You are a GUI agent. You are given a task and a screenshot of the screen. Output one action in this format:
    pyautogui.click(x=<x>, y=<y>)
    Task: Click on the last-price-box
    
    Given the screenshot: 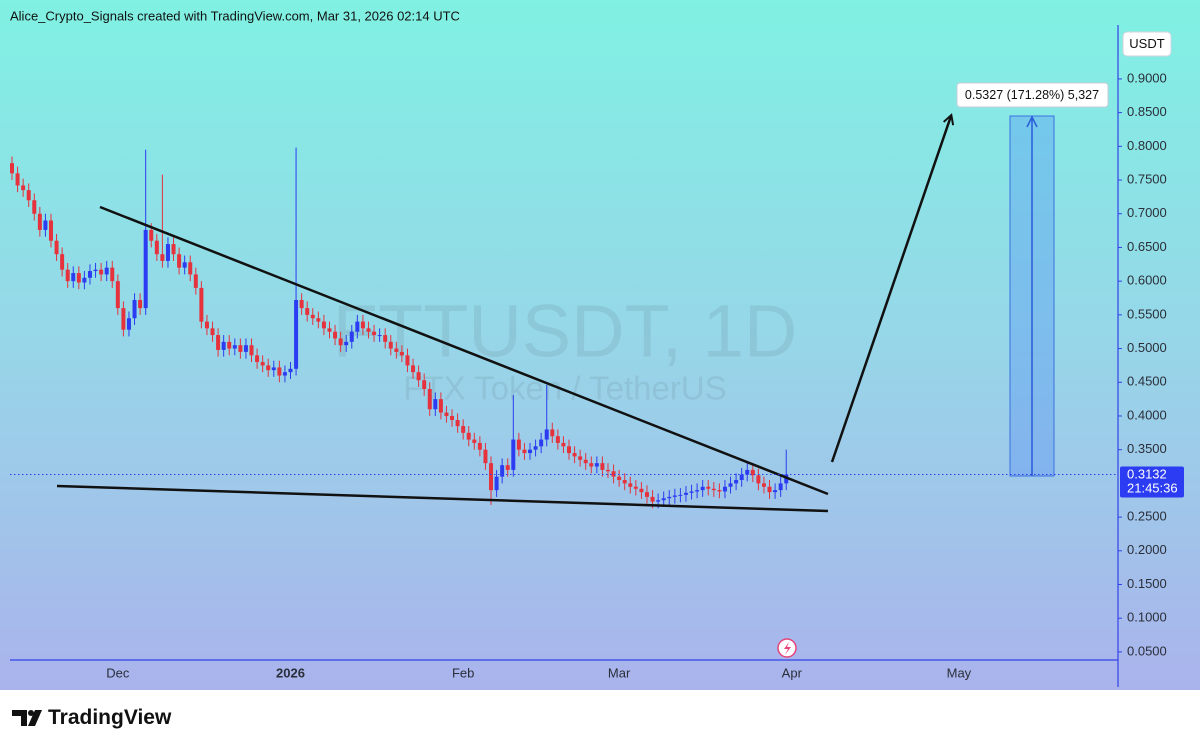 What is the action you would take?
    pyautogui.click(x=1152, y=482)
    